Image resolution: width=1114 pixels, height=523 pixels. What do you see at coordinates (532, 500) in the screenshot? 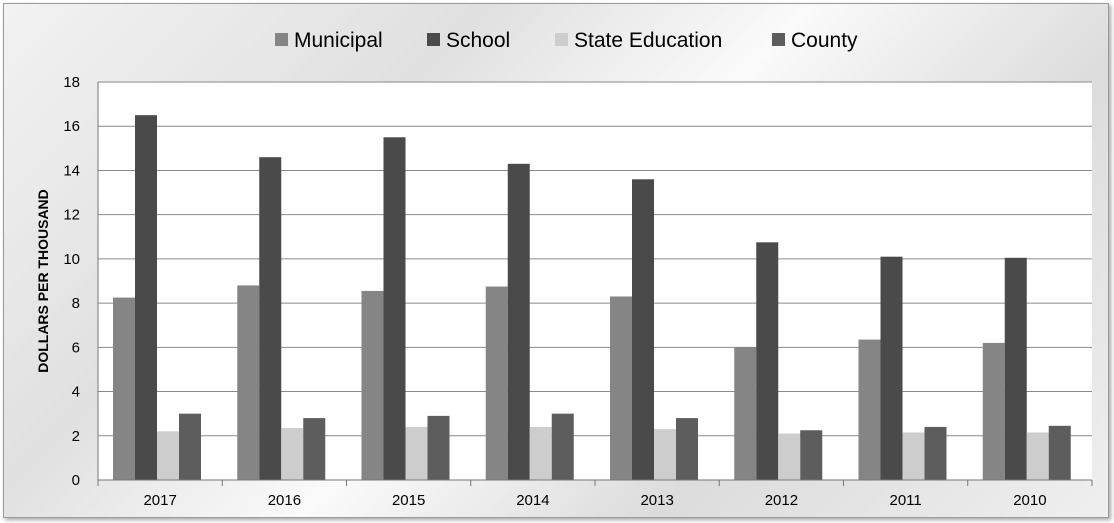
I see `x-tick-label: 2014` at bounding box center [532, 500].